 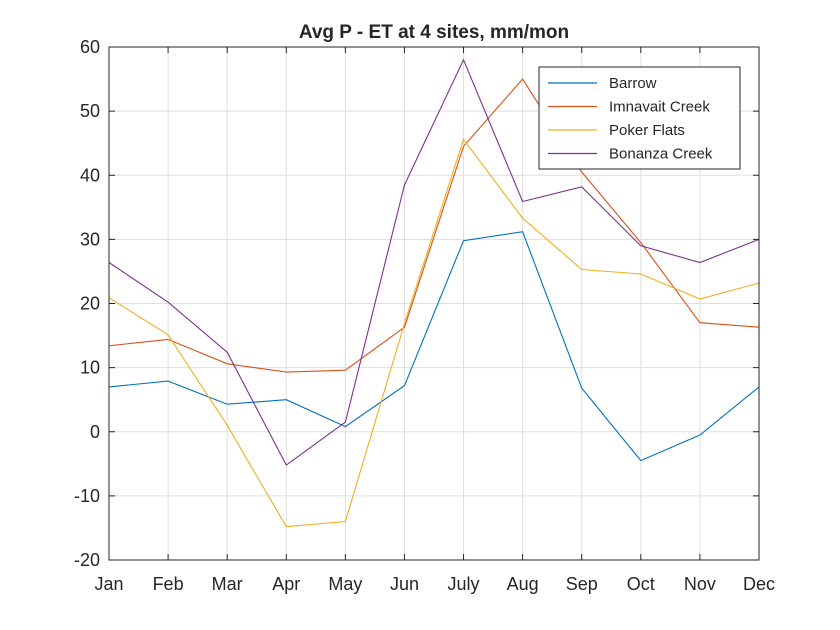 I want to click on x-tick-label: Jan, so click(x=108, y=584).